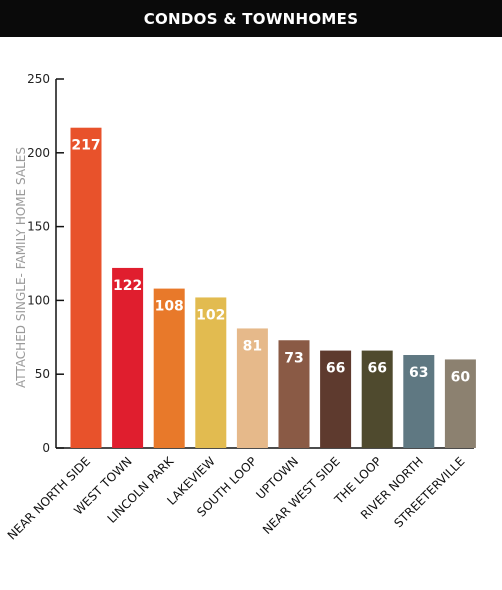 The width and height of the screenshot is (502, 590). What do you see at coordinates (461, 377) in the screenshot?
I see `bar-value-label: 60` at bounding box center [461, 377].